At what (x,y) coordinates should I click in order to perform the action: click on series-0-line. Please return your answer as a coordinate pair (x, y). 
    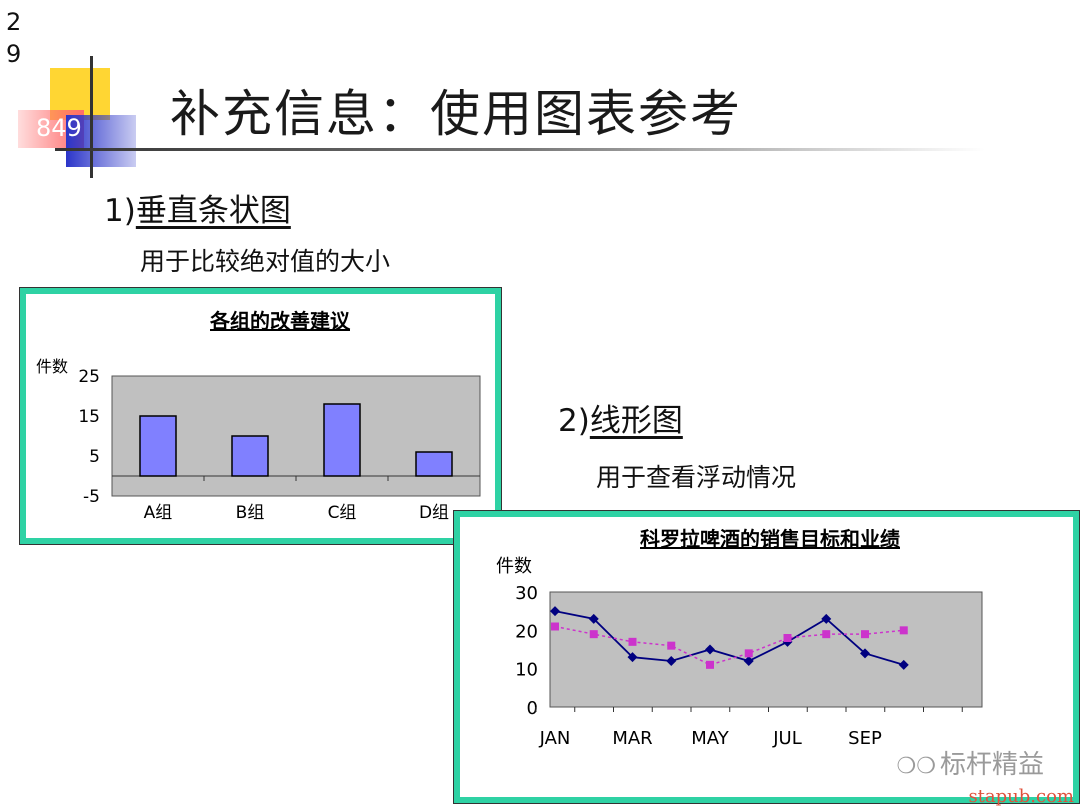
    Looking at the image, I should click on (729, 638).